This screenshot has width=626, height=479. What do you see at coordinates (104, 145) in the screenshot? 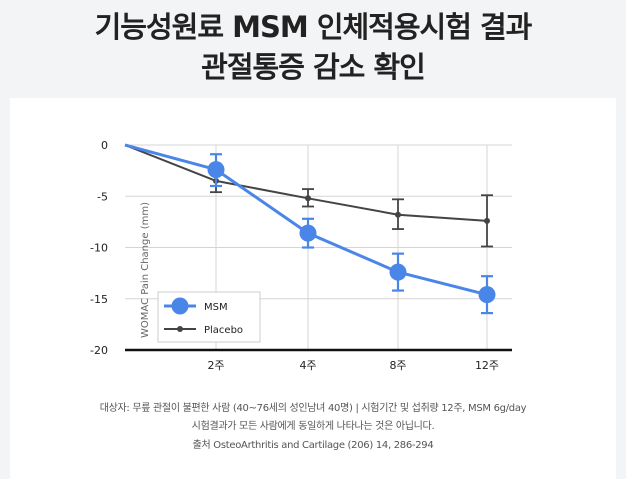
I see `y-tick-label: 0` at bounding box center [104, 145].